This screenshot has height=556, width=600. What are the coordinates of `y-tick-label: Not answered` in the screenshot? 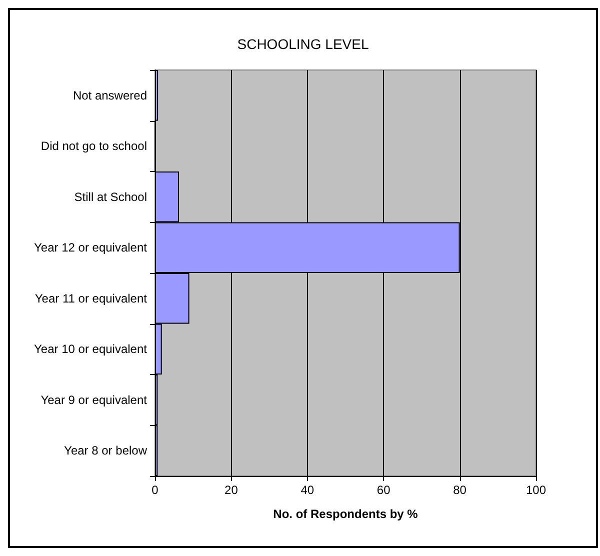 It's located at (109, 95).